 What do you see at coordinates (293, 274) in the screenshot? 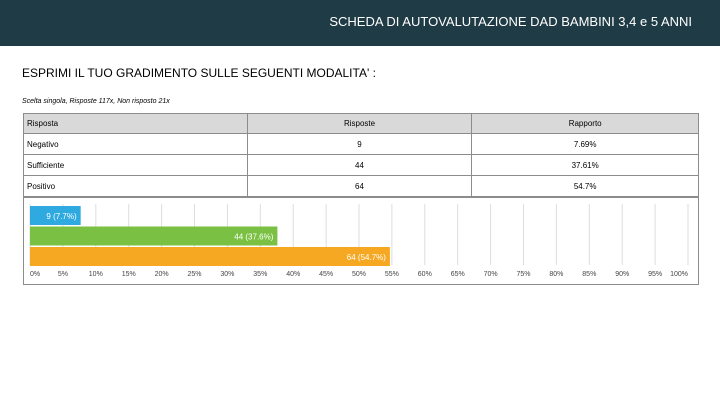
I see `tick-label: 40%` at bounding box center [293, 274].